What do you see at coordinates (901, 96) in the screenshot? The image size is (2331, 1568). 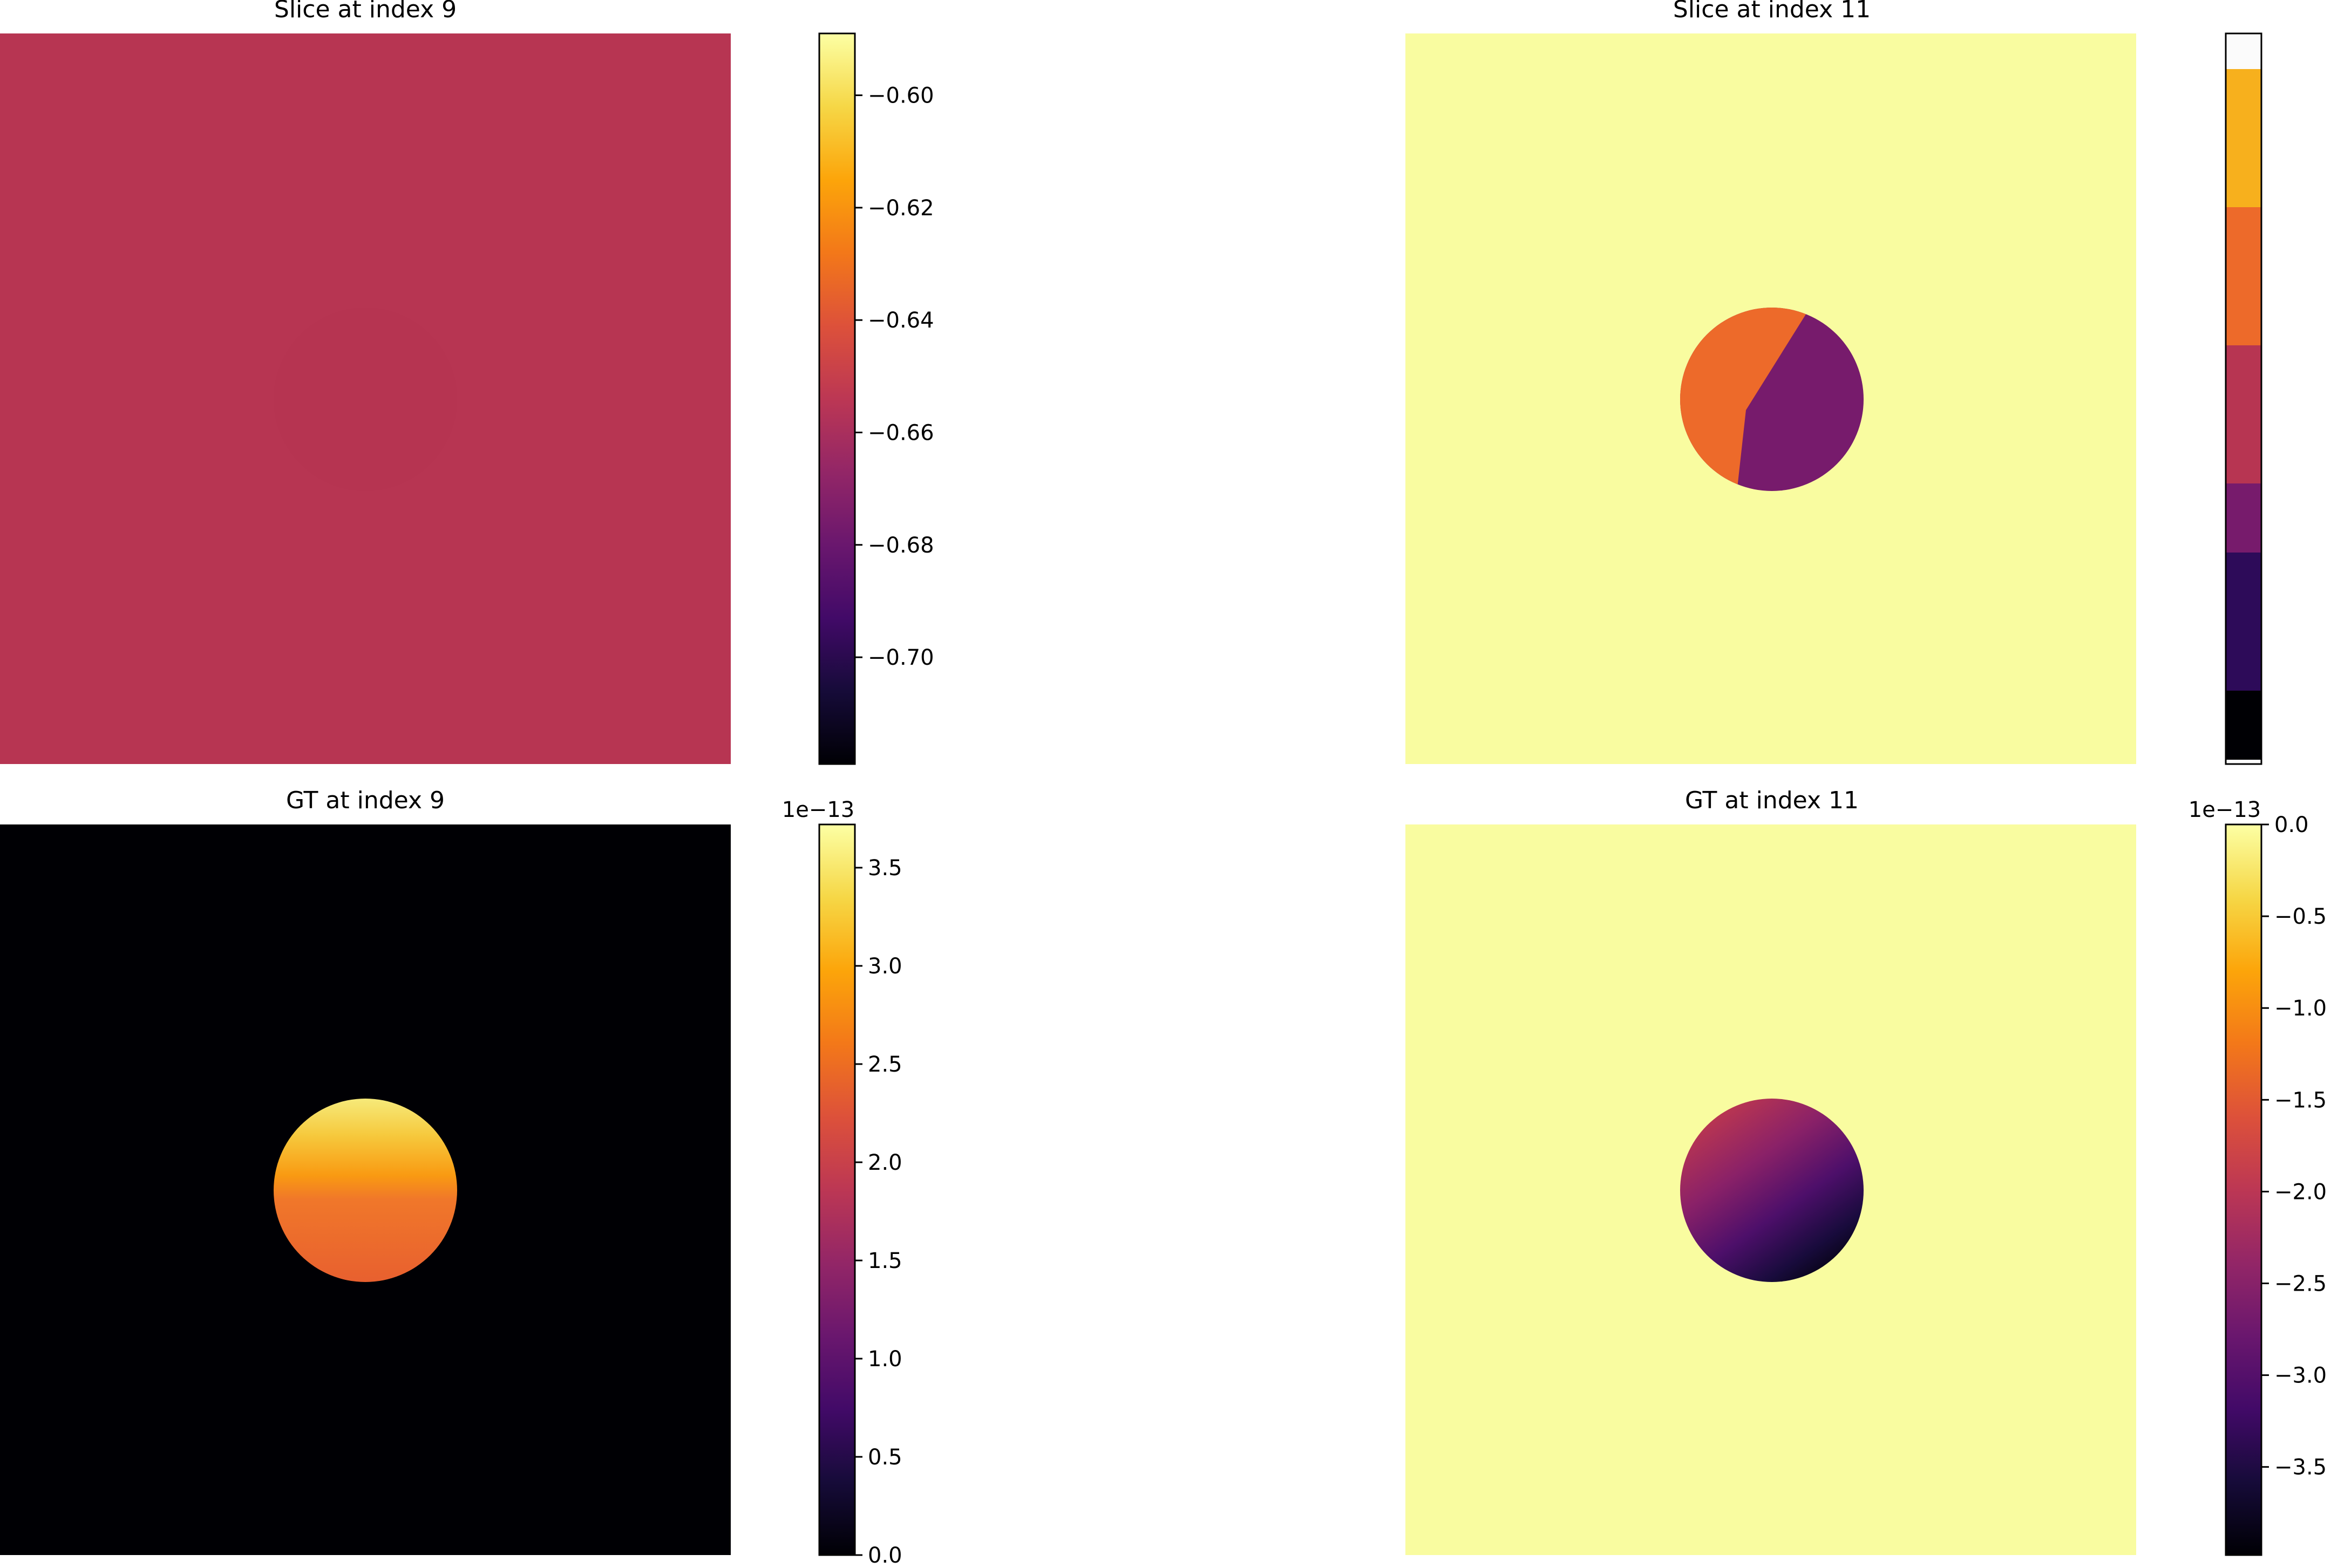 I see `colorbar-tick-label: −0.60` at bounding box center [901, 96].